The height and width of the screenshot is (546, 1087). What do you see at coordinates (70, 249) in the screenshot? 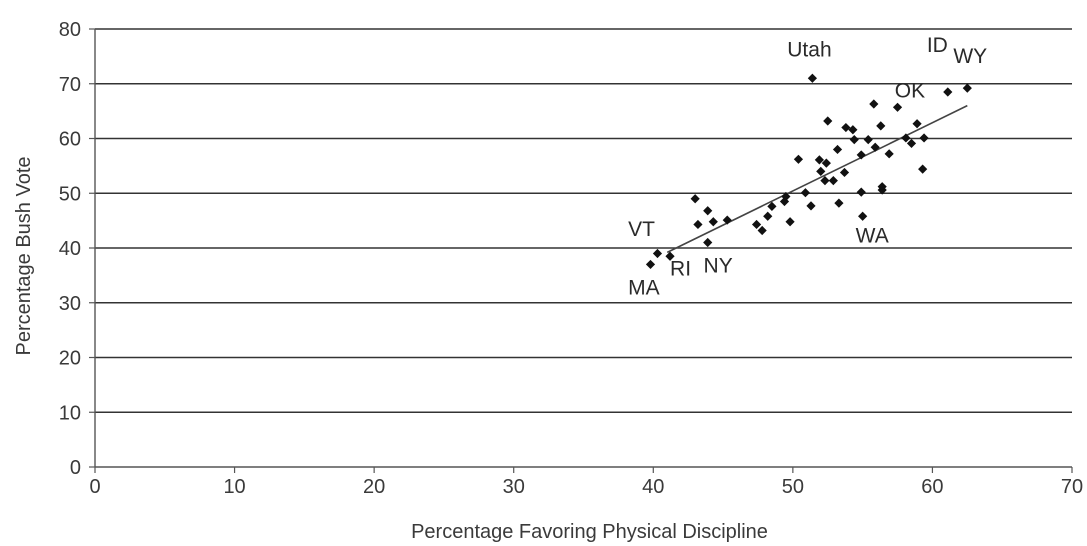
I see `y-tick-label: 40` at bounding box center [70, 249].